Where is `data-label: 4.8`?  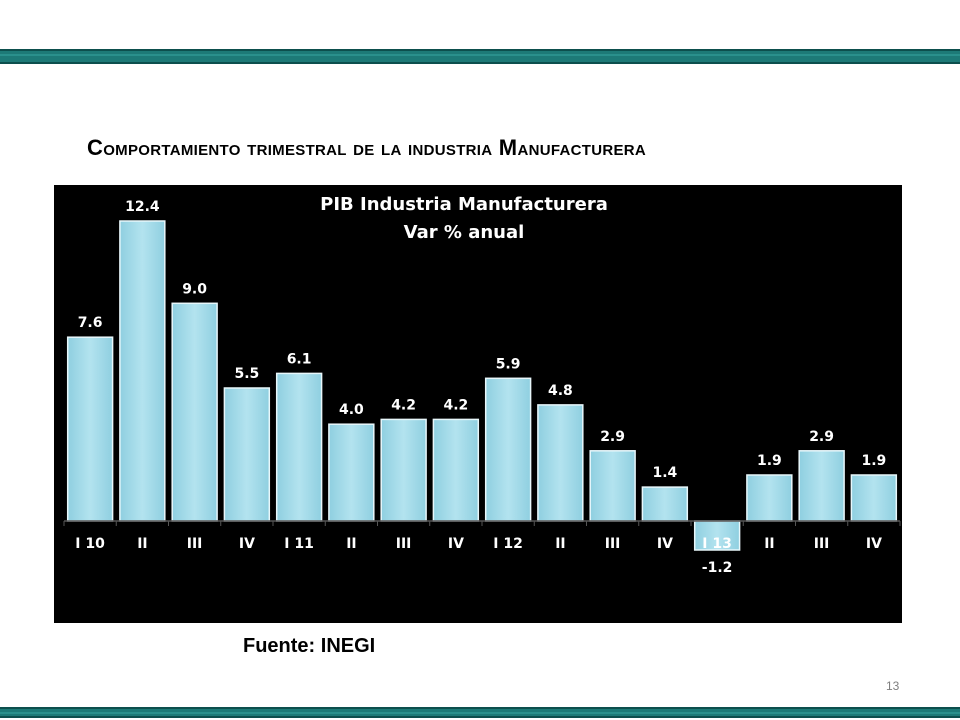 data-label: 4.8 is located at coordinates (560, 391).